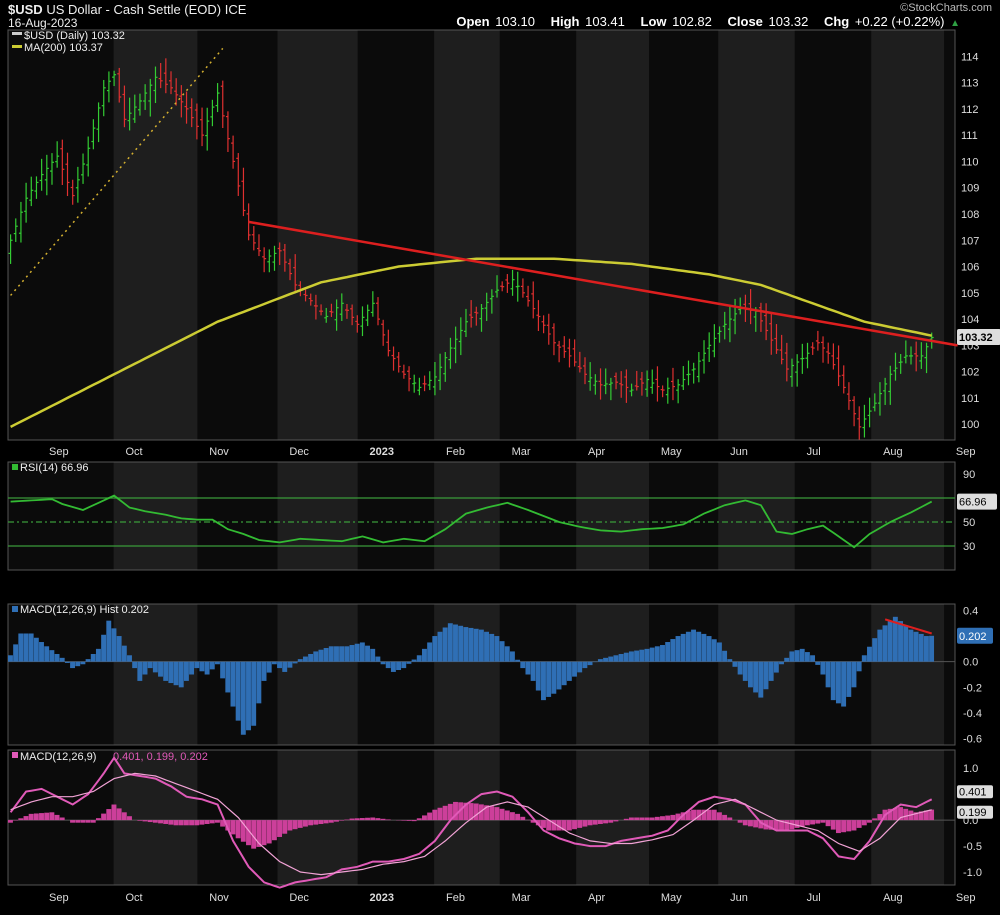 The width and height of the screenshot is (1000, 915). I want to click on macd-hist-legend-swatch, so click(15, 609).